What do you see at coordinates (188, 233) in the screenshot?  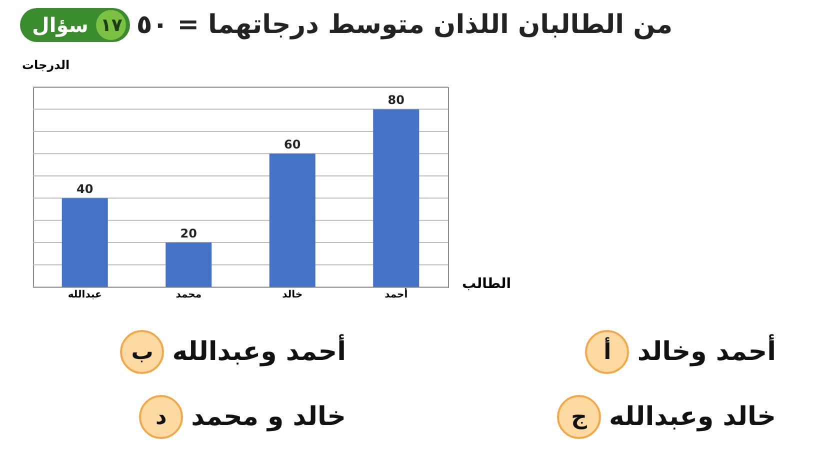 I see `data-label: 20` at bounding box center [188, 233].